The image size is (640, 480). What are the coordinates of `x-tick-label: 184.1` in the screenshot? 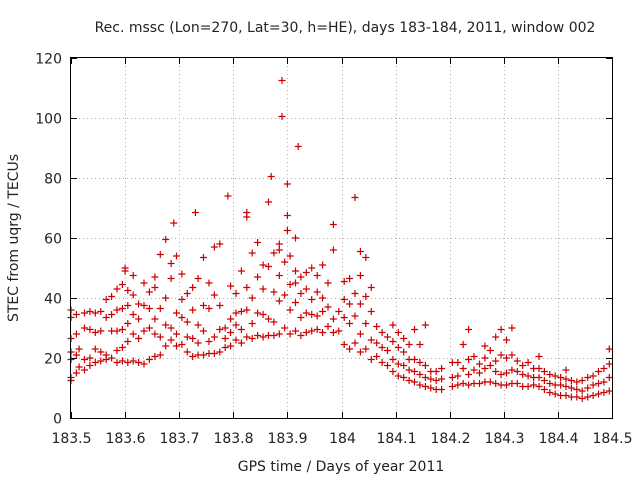 It's located at (396, 439).